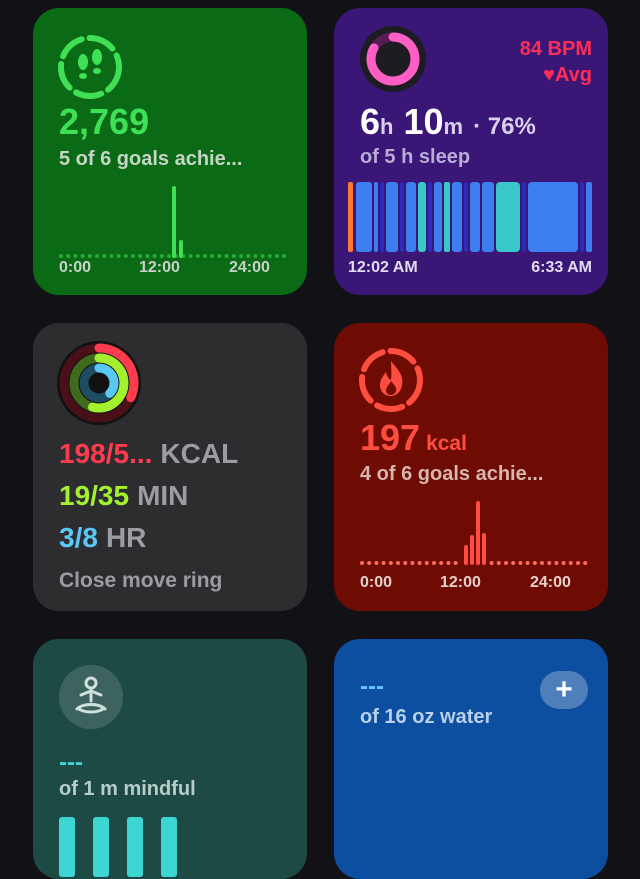  Describe the element at coordinates (474, 533) in the screenshot. I see `energy-chart` at that location.